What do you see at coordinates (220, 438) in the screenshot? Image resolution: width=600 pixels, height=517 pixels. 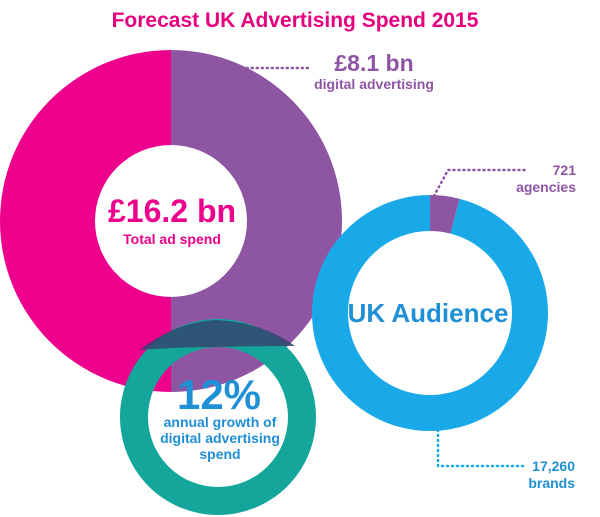 I see `growth-label-line-2: digital advertising` at bounding box center [220, 438].